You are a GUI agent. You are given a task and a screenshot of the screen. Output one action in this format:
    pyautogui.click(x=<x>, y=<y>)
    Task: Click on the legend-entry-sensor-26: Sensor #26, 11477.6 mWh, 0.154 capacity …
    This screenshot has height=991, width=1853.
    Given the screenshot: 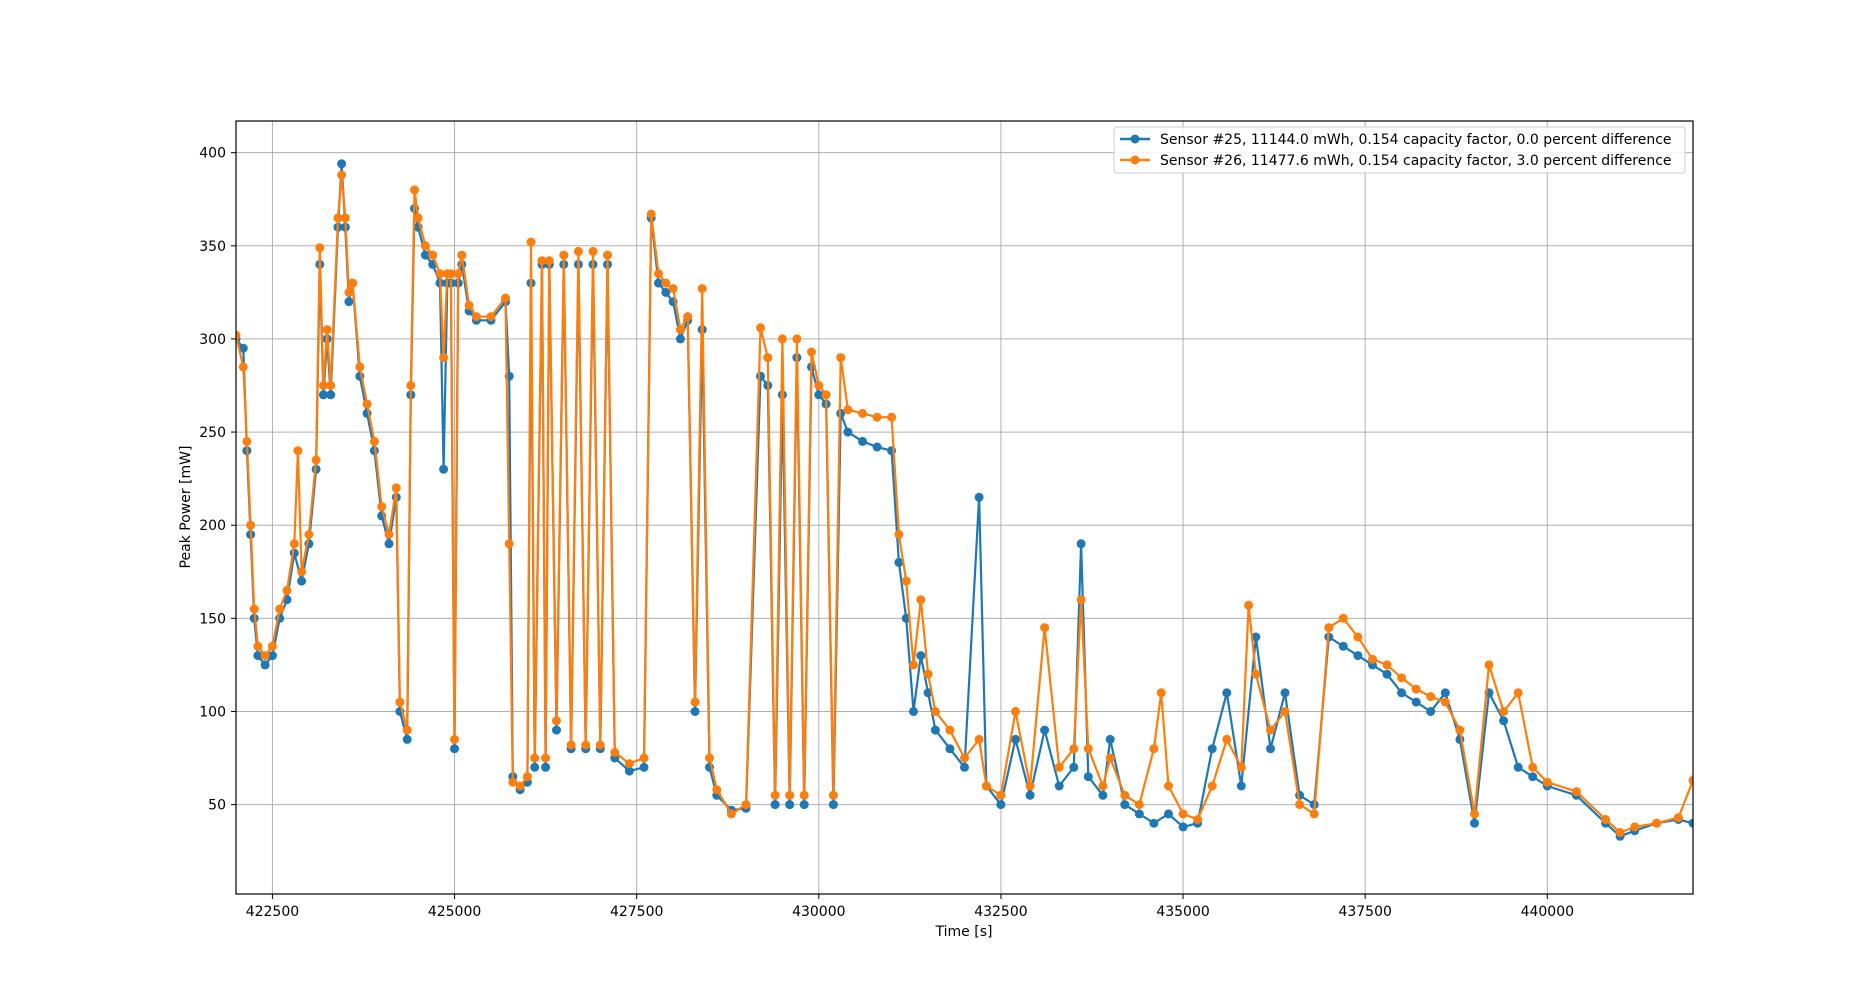 What is the action you would take?
    pyautogui.click(x=1396, y=161)
    